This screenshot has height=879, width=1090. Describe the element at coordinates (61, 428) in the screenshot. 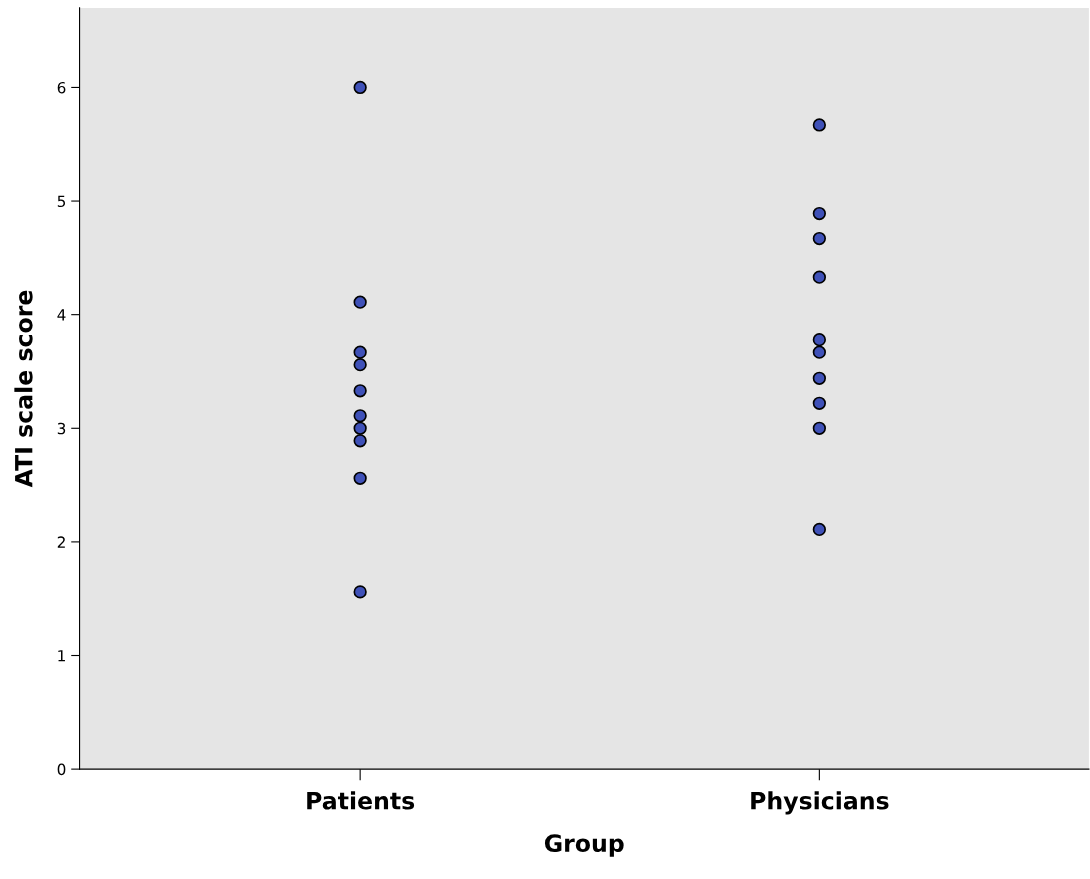

I see `y-tick-label: 3` at that location.